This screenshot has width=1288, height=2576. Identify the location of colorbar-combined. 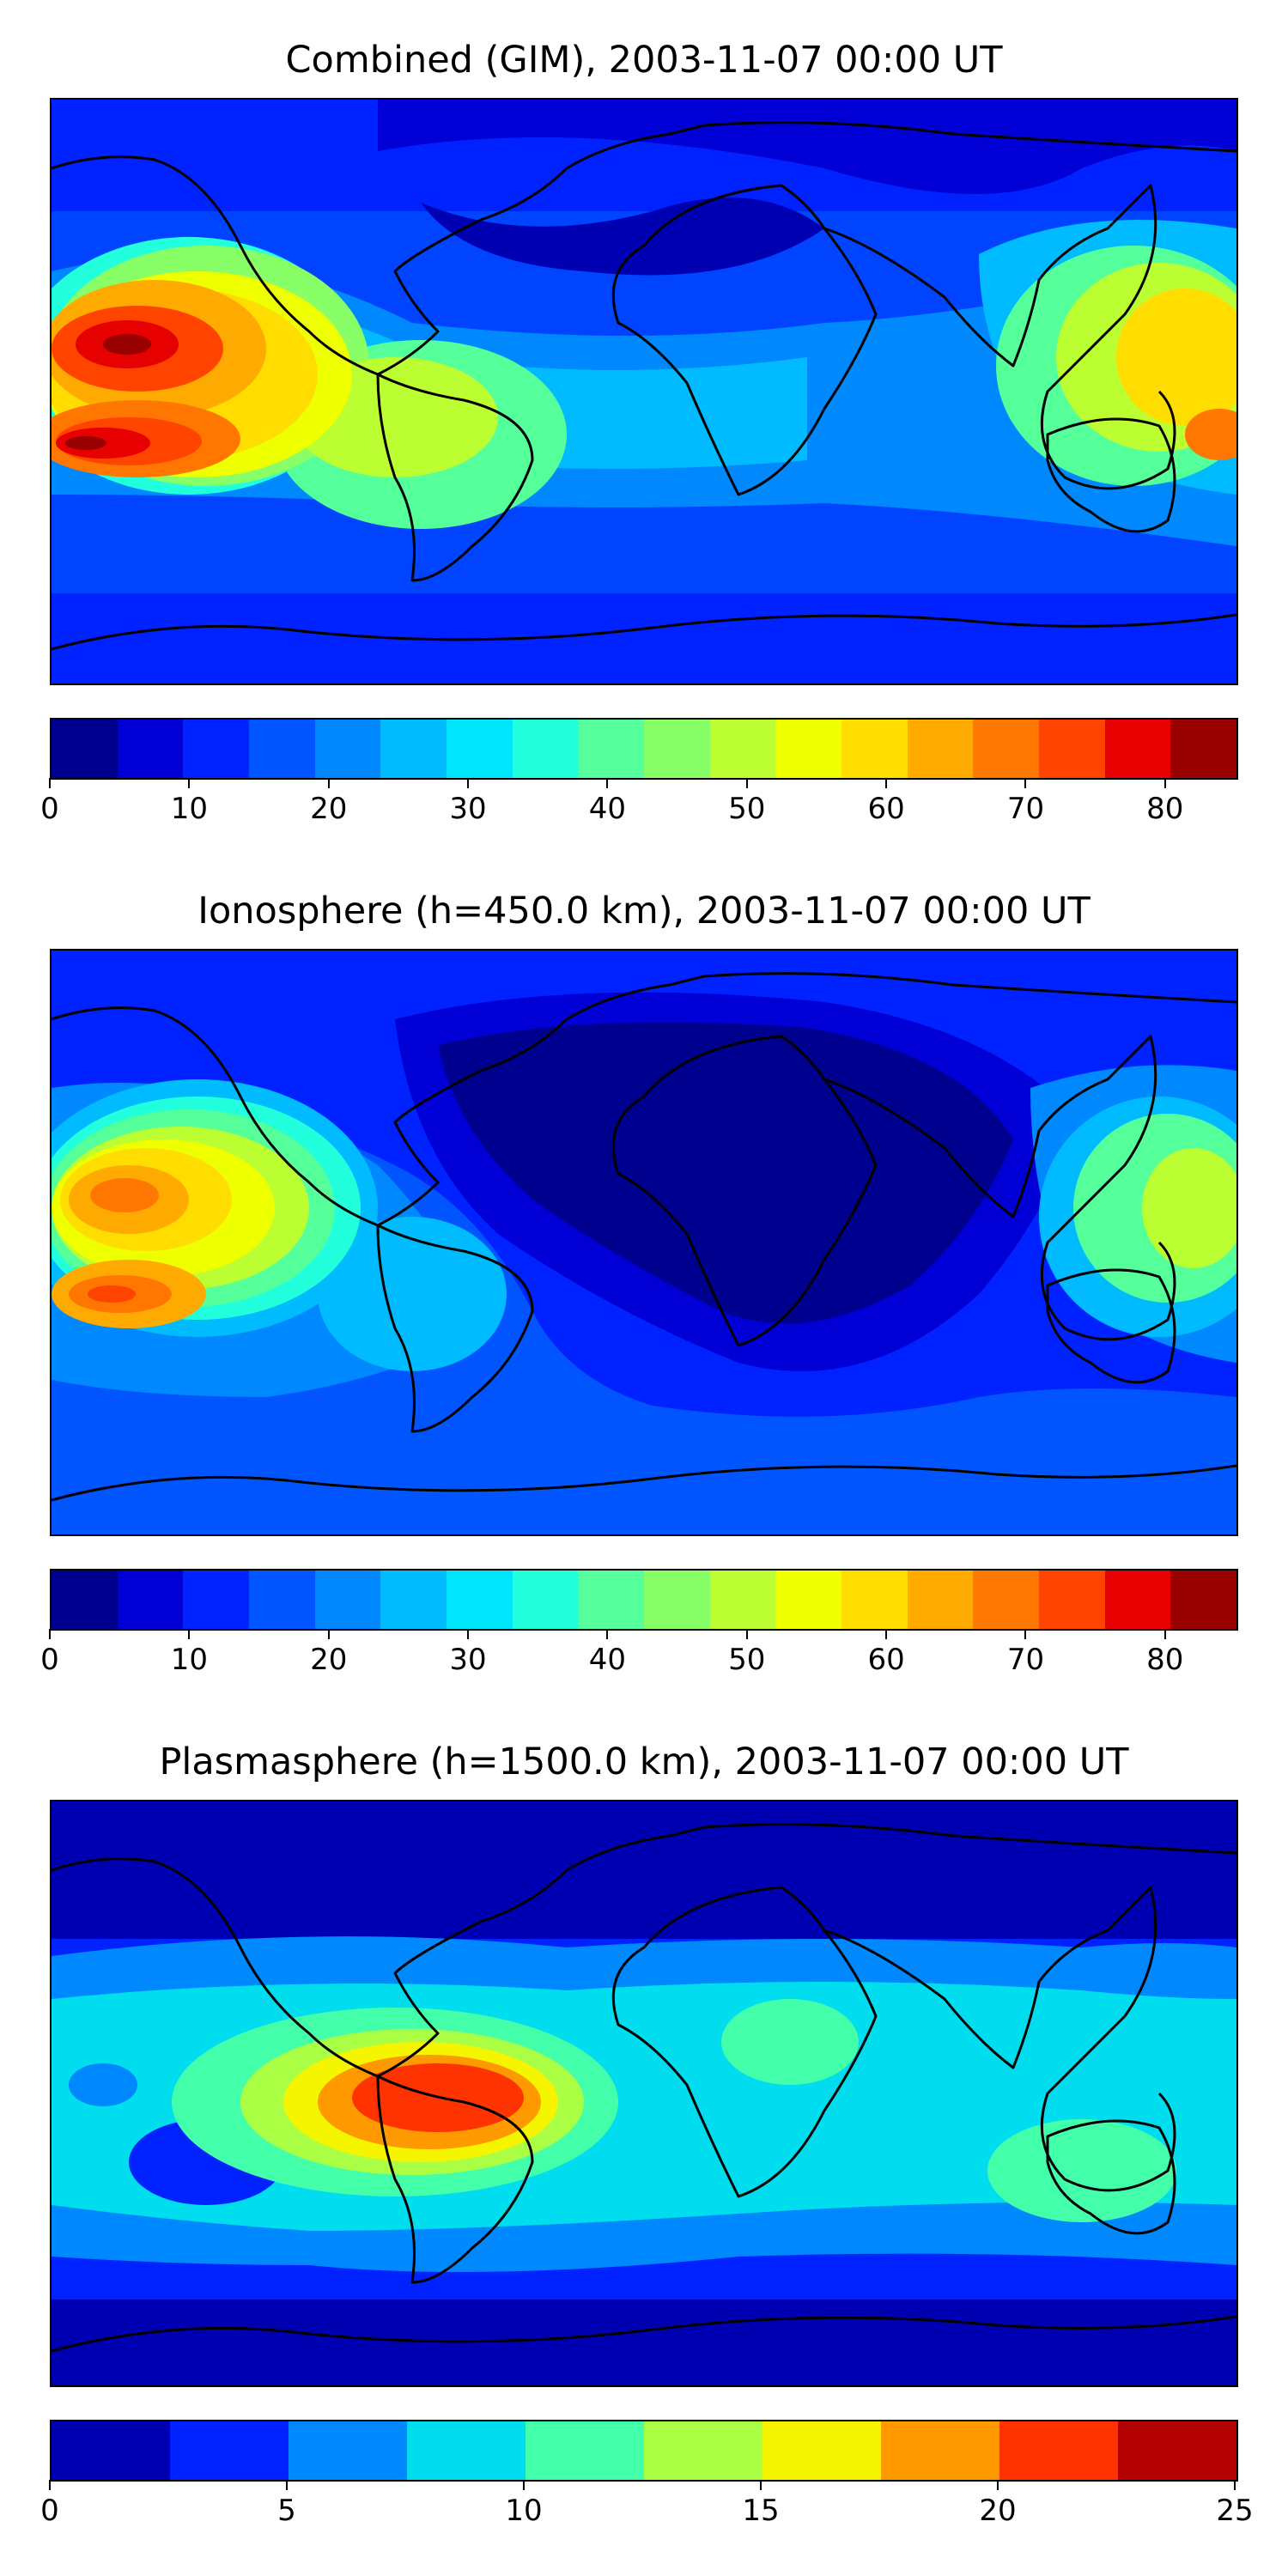
(644, 749).